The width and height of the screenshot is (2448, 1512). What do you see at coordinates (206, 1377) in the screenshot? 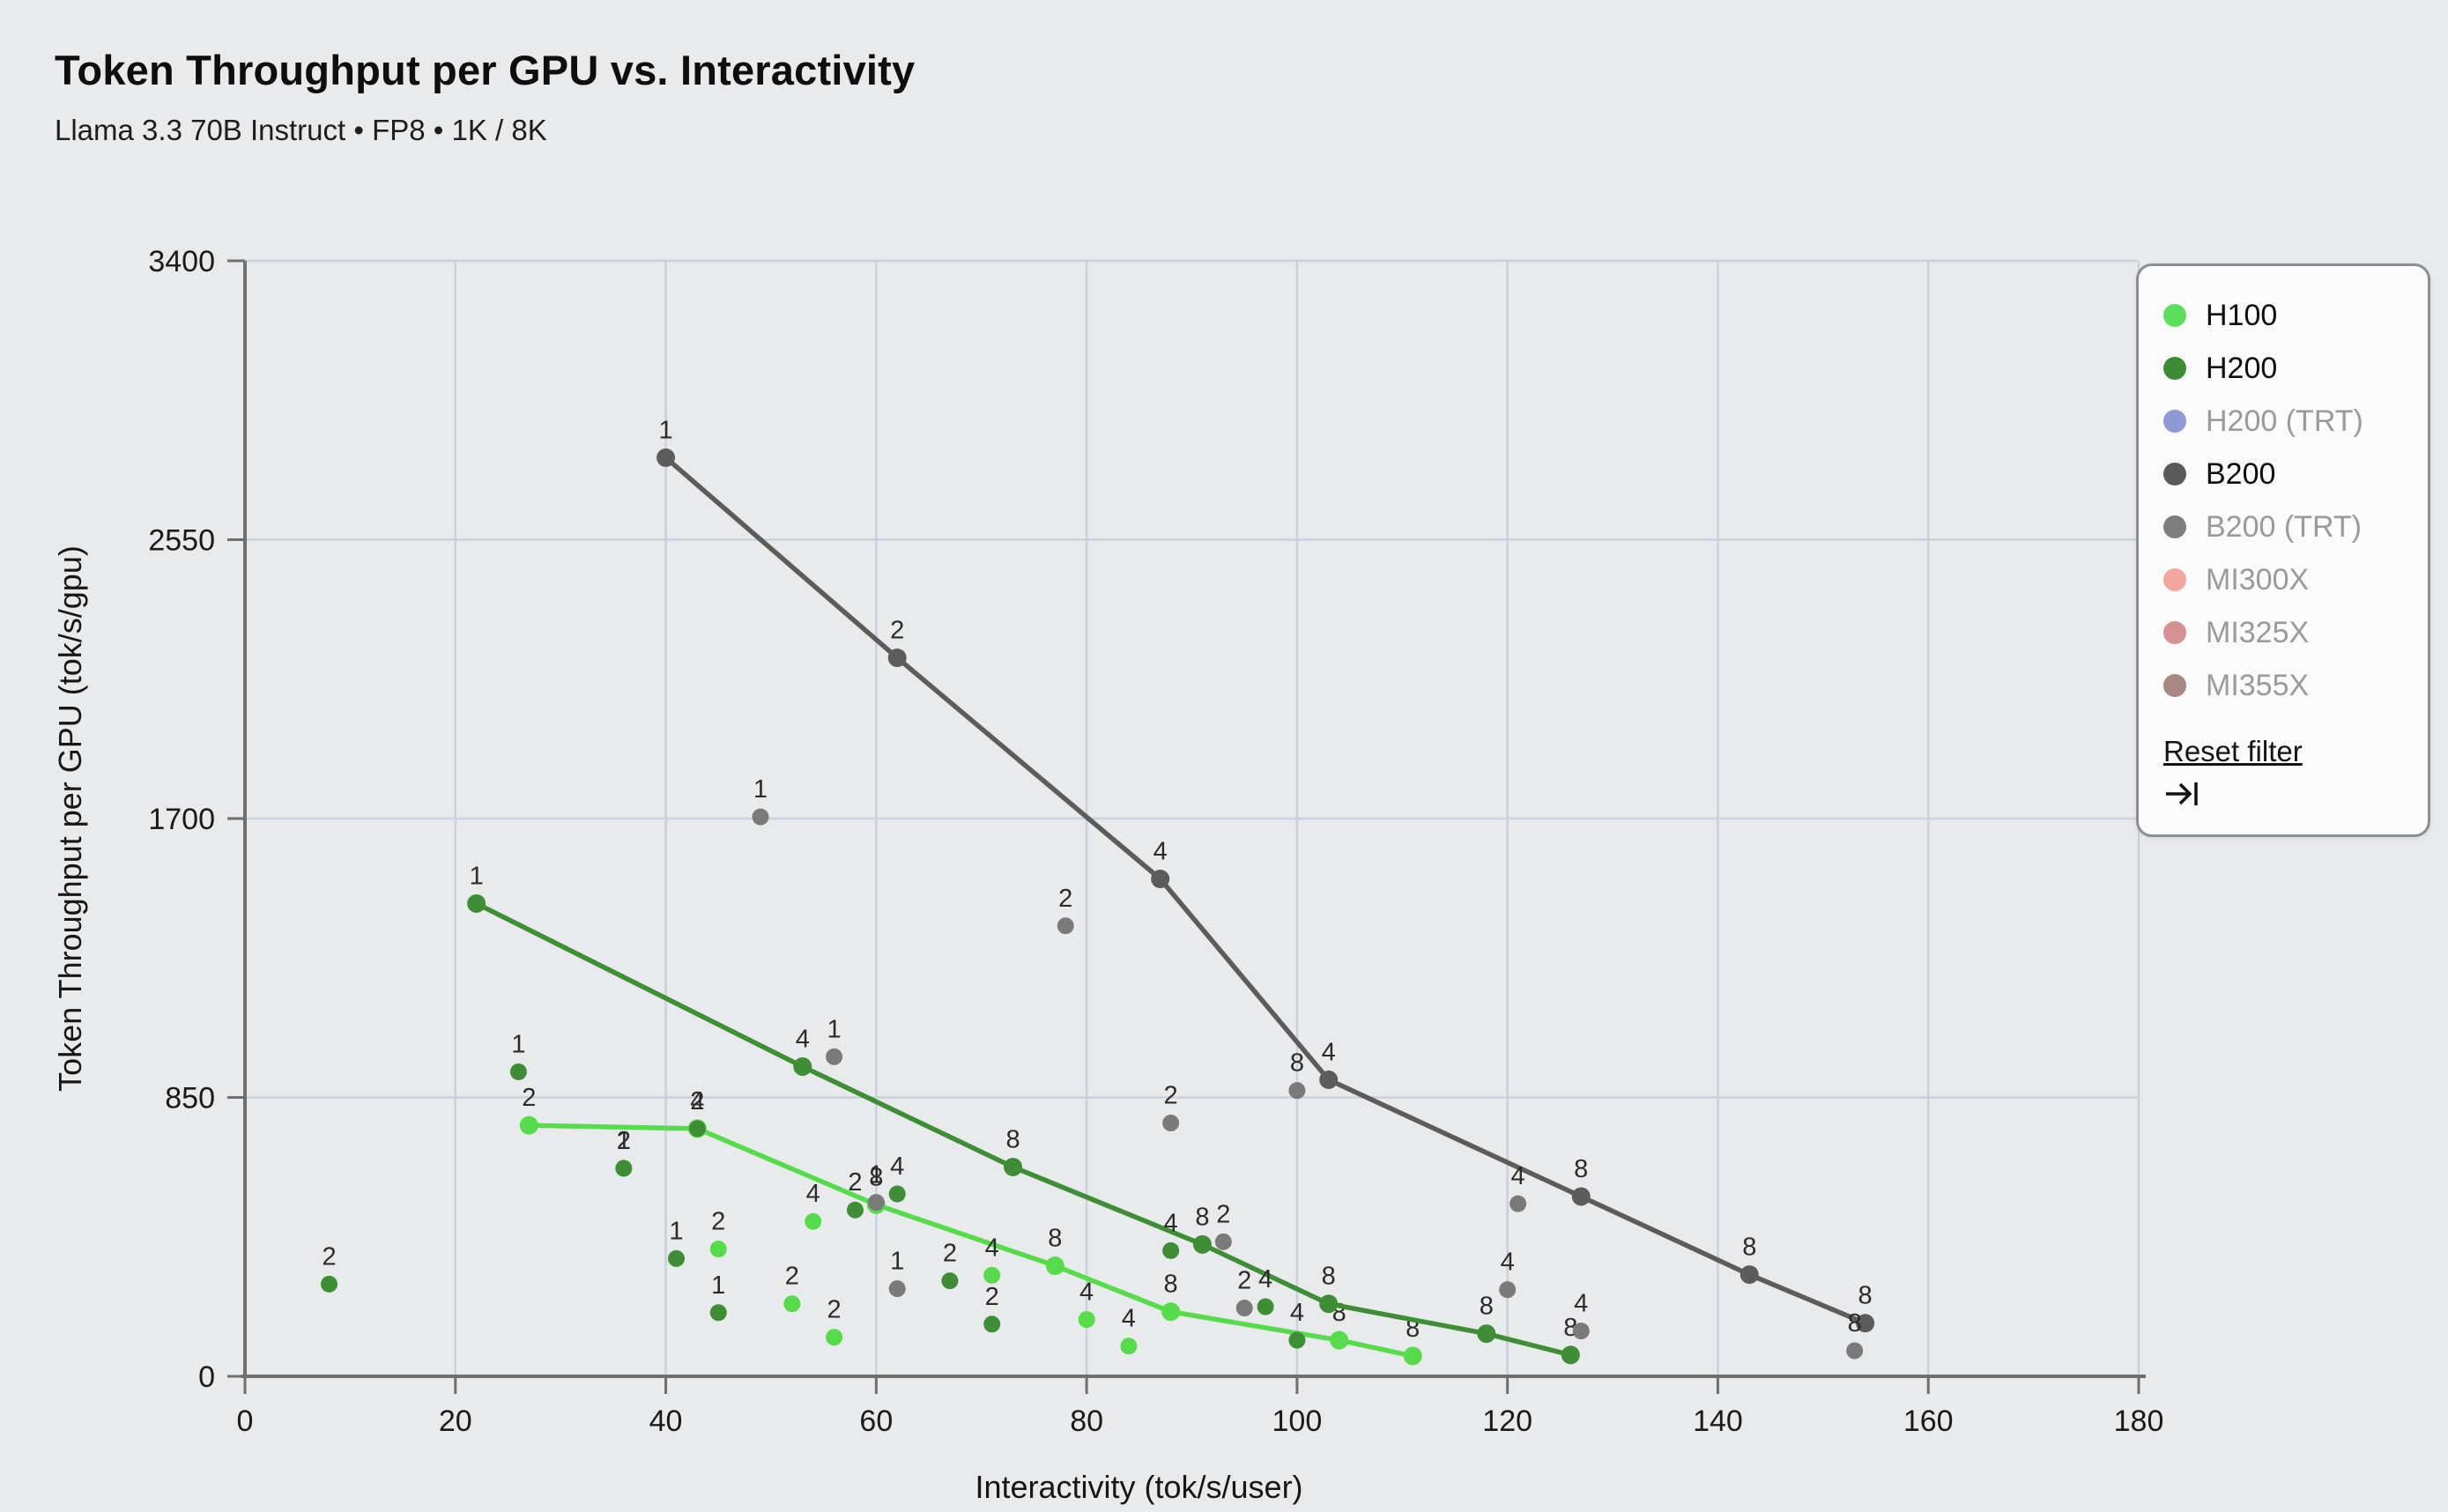
I see `y-tick-label: 0` at bounding box center [206, 1377].